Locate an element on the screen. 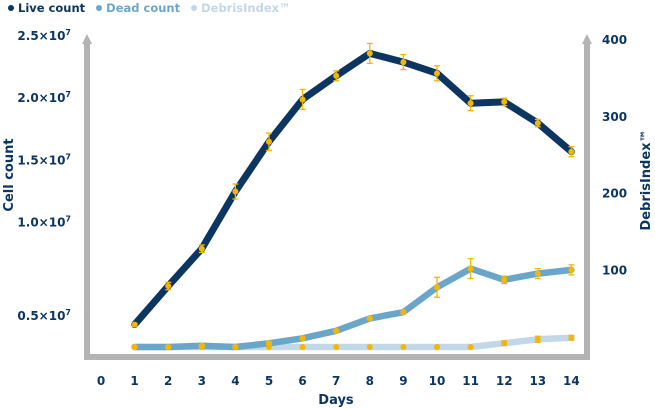 The image size is (655, 409). x-axis-title: Days is located at coordinates (336, 400).